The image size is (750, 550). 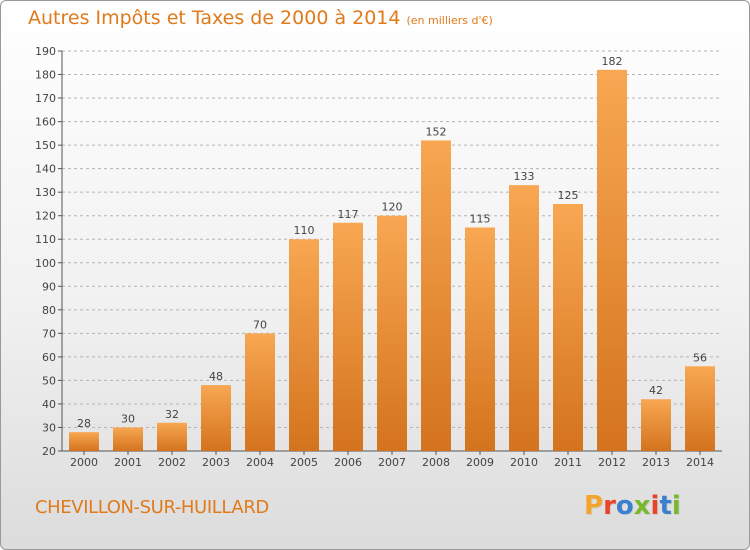 I want to click on y-tick-label: 90, so click(x=49, y=286).